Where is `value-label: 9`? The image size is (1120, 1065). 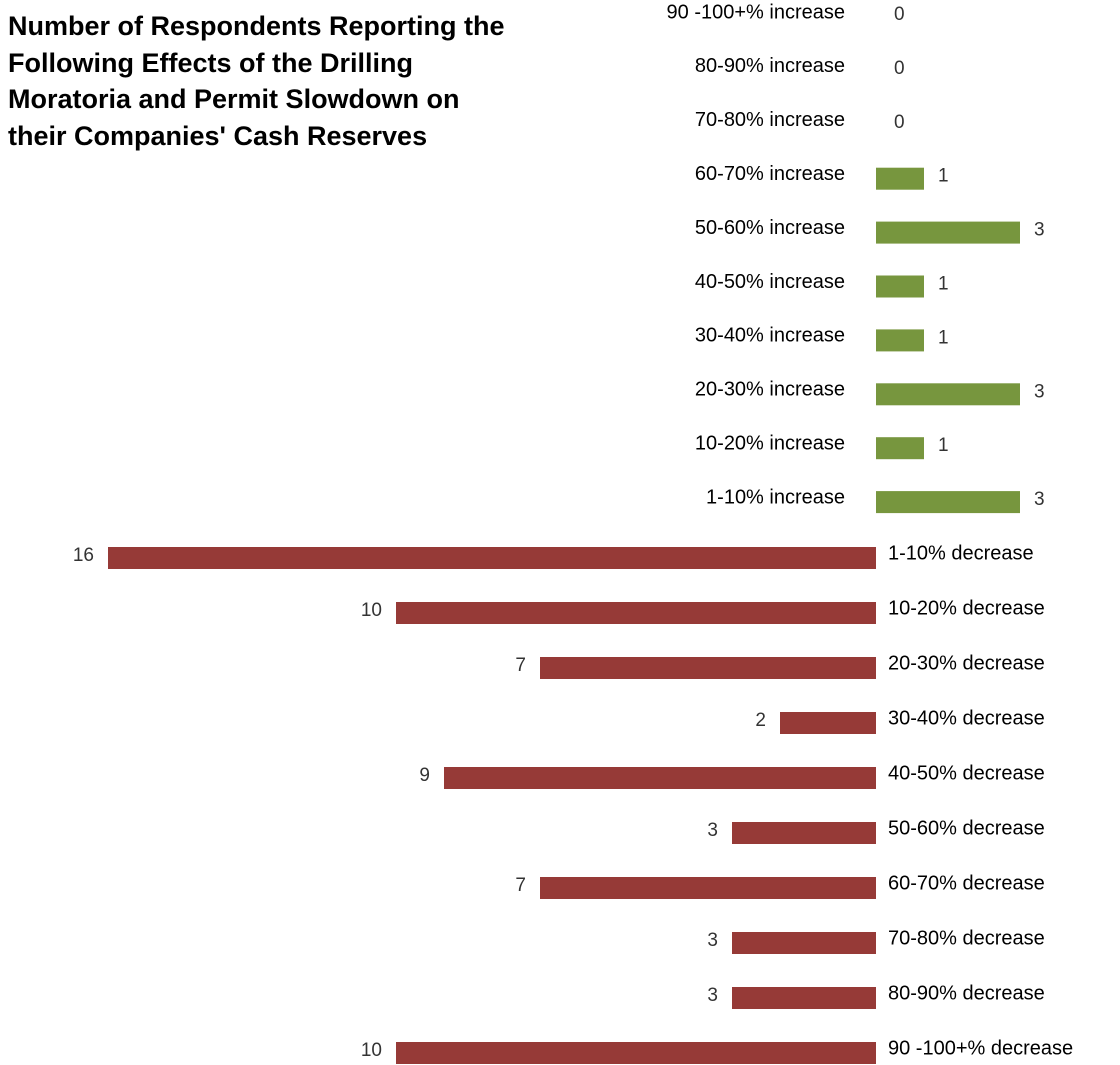
value-label: 9 is located at coordinates (424, 775).